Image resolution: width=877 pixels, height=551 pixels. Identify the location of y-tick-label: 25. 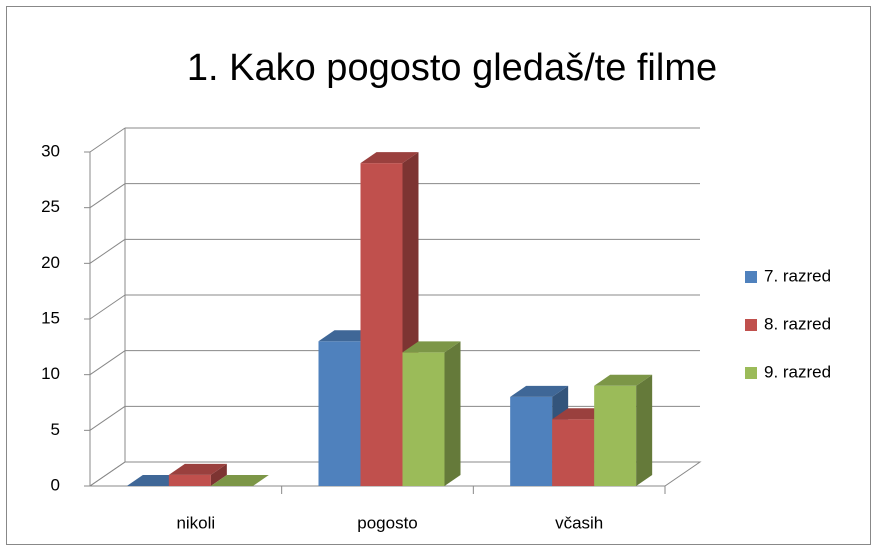
(50, 206).